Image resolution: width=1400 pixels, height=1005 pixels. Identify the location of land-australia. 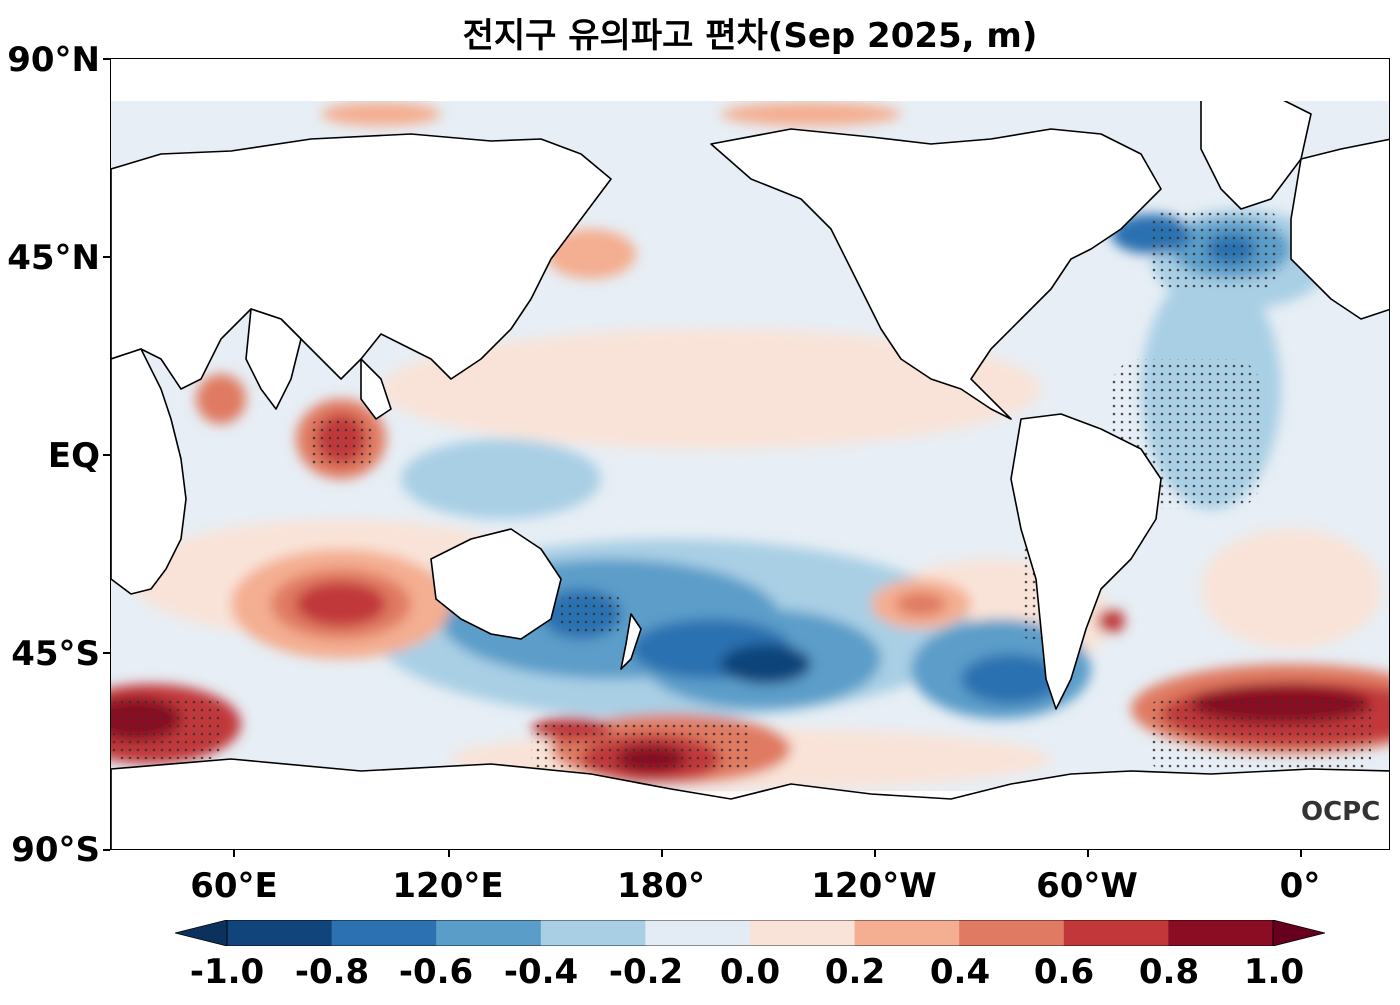
(496, 584).